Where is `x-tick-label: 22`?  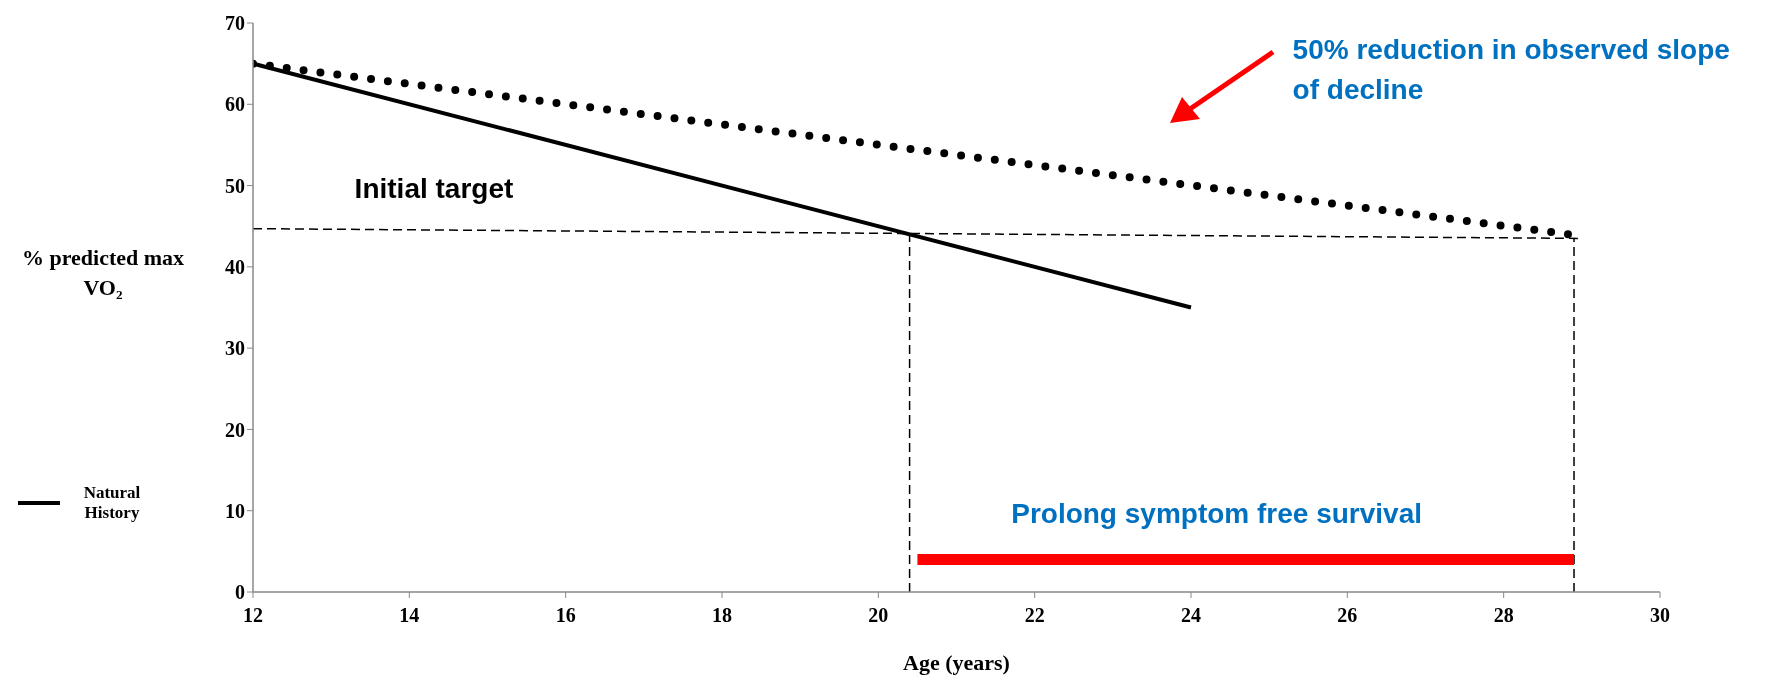
x-tick-label: 22 is located at coordinates (1034, 615).